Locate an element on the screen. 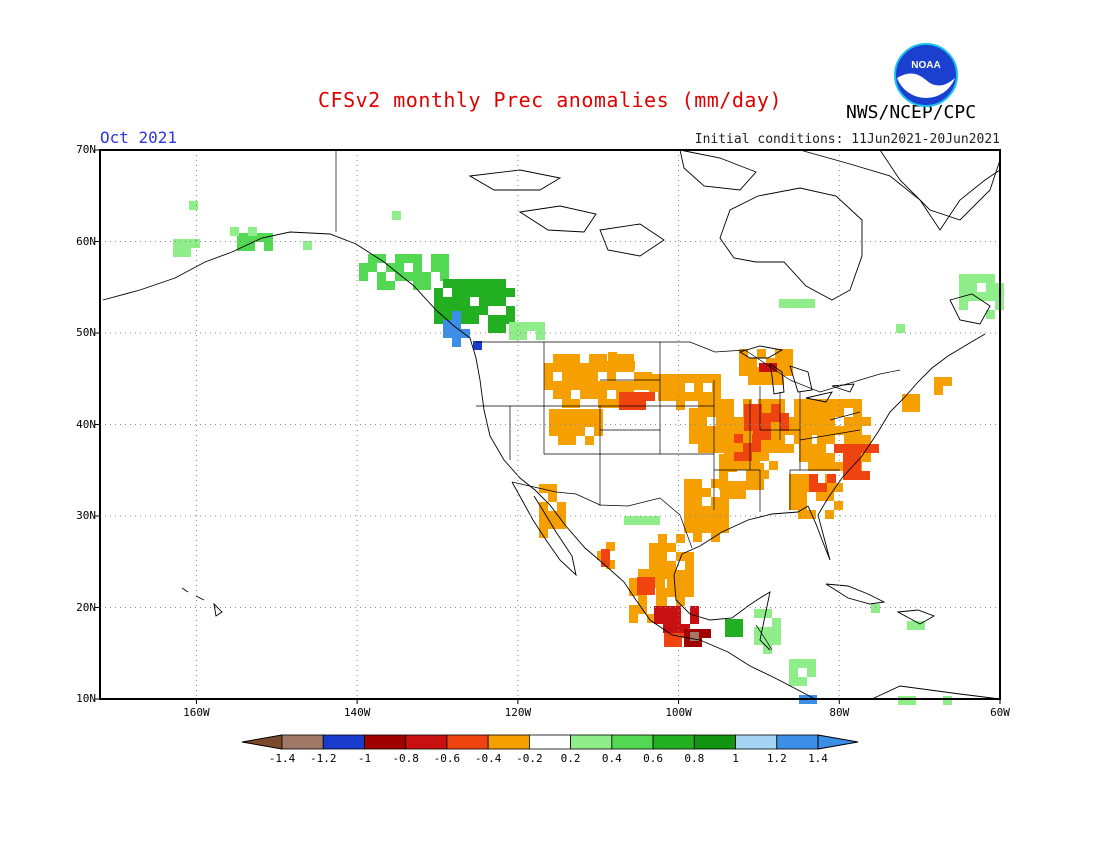  colorbar-segment is located at coordinates (467, 742).